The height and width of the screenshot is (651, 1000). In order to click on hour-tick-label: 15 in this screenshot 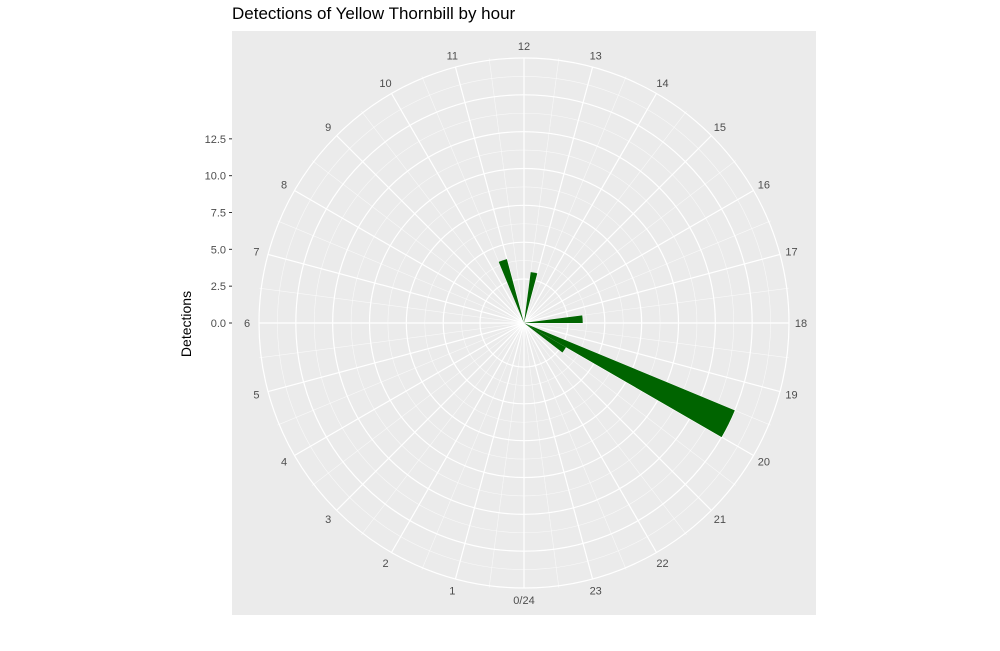, I will do `click(720, 128)`.